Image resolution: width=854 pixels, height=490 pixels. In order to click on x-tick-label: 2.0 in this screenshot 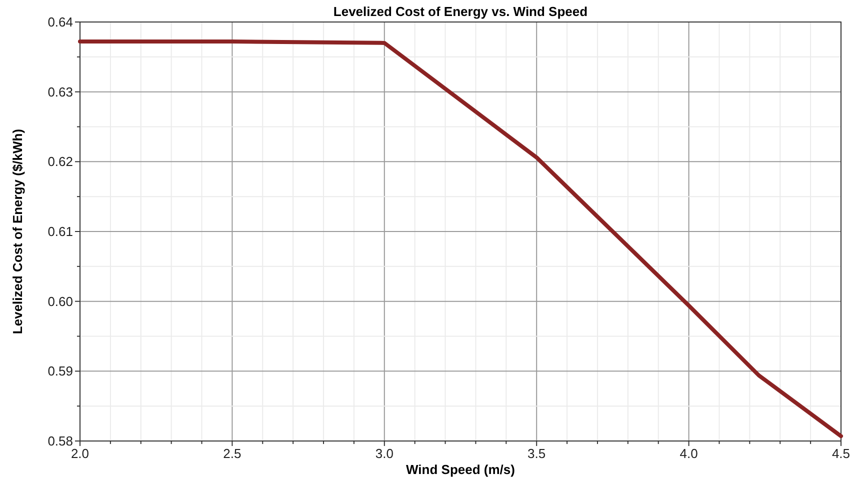, I will do `click(80, 453)`.